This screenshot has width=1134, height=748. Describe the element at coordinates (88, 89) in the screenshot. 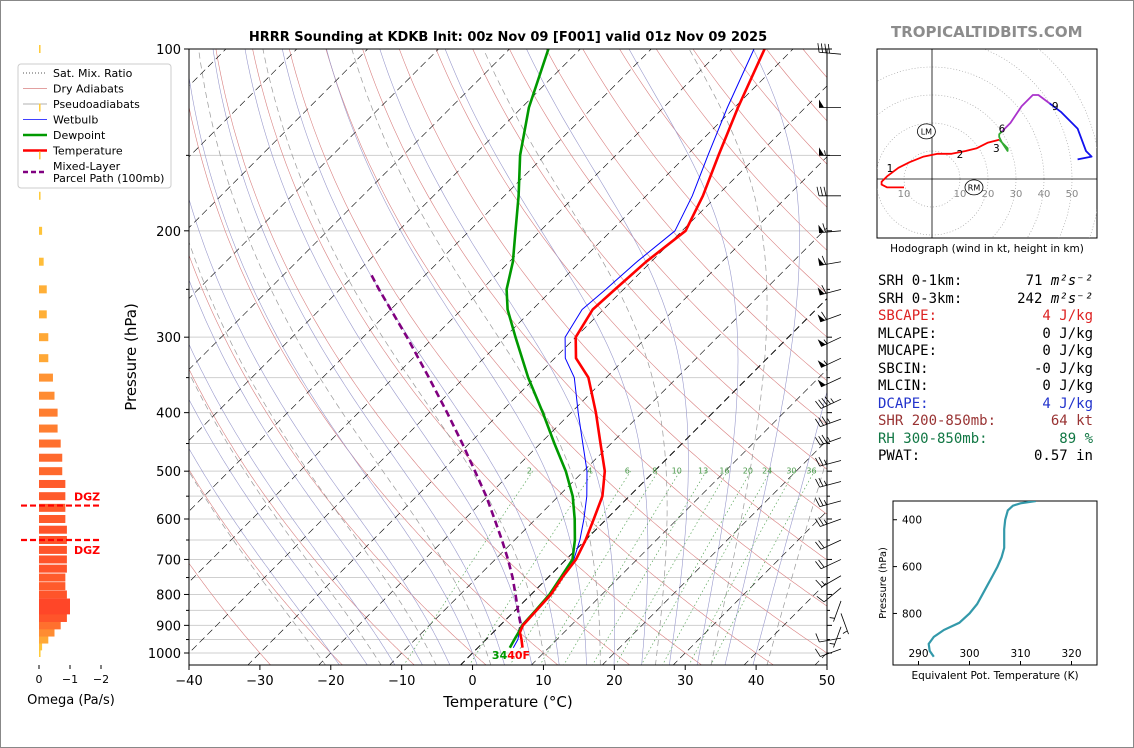

I see `legend-label: Dry Adiabats` at that location.